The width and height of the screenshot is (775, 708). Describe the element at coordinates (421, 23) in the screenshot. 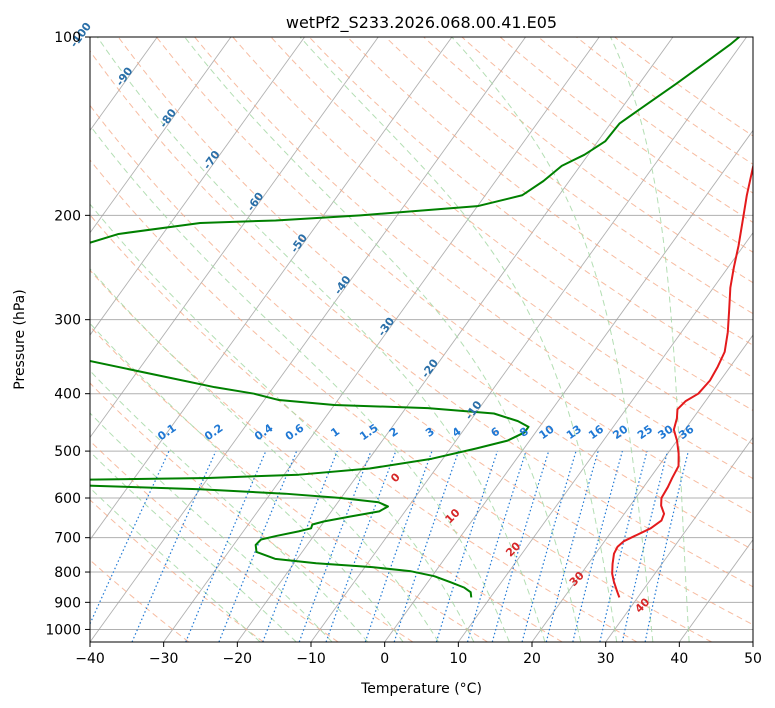

I see `chart-title: wetPf2_S233.2026.068.00.41.E05` at that location.